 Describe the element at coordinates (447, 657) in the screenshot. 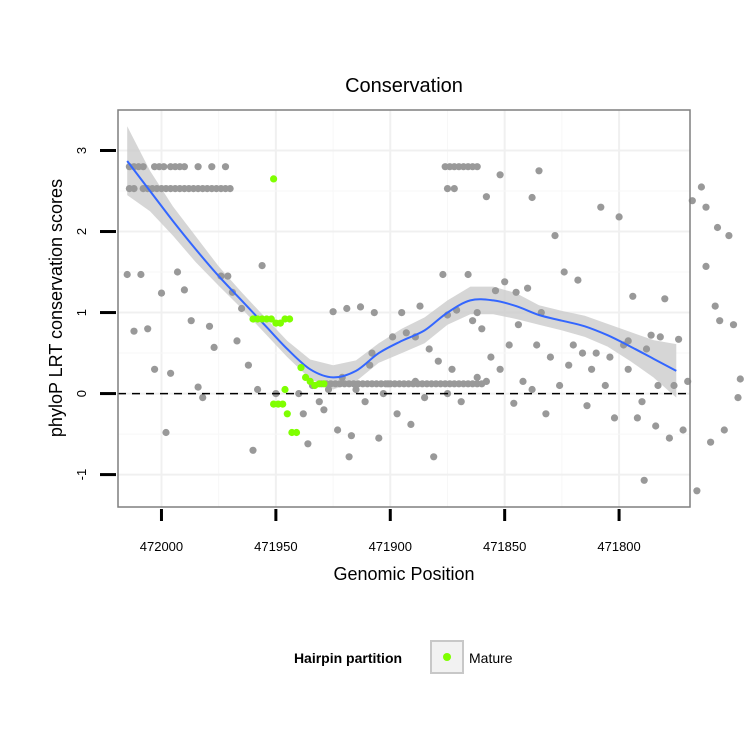

I see `legend-key-mature` at that location.